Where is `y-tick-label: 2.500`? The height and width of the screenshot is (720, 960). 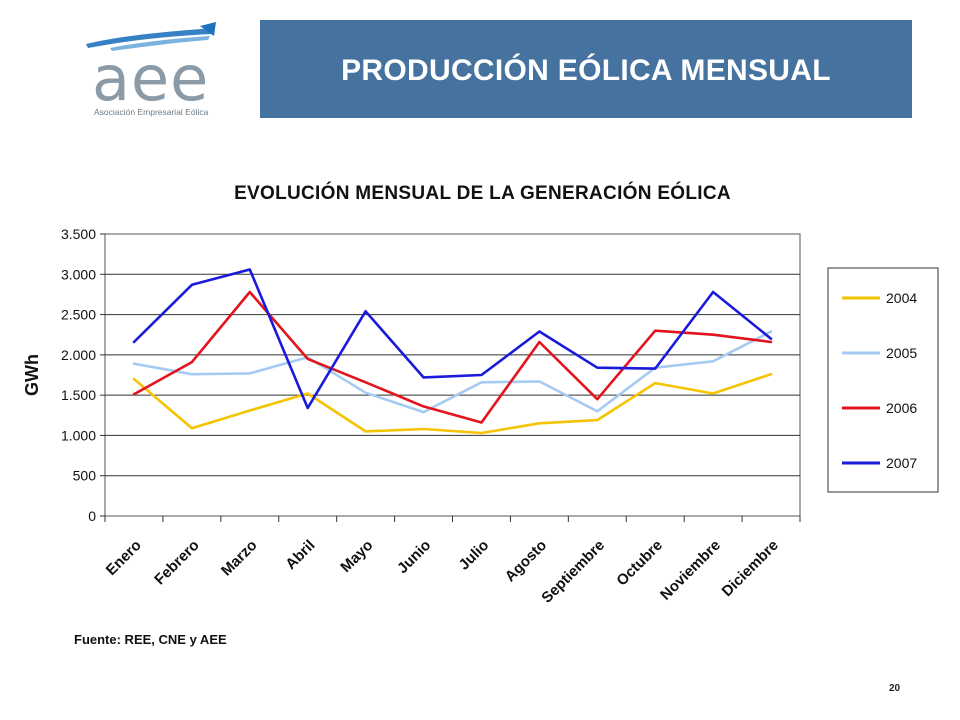
y-tick-label: 2.500 is located at coordinates (78, 315).